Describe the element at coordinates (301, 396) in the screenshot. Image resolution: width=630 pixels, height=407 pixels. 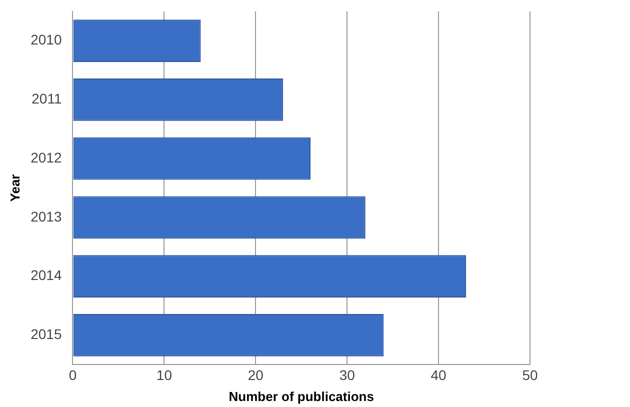
I see `x-axis-title: Number of publications` at that location.